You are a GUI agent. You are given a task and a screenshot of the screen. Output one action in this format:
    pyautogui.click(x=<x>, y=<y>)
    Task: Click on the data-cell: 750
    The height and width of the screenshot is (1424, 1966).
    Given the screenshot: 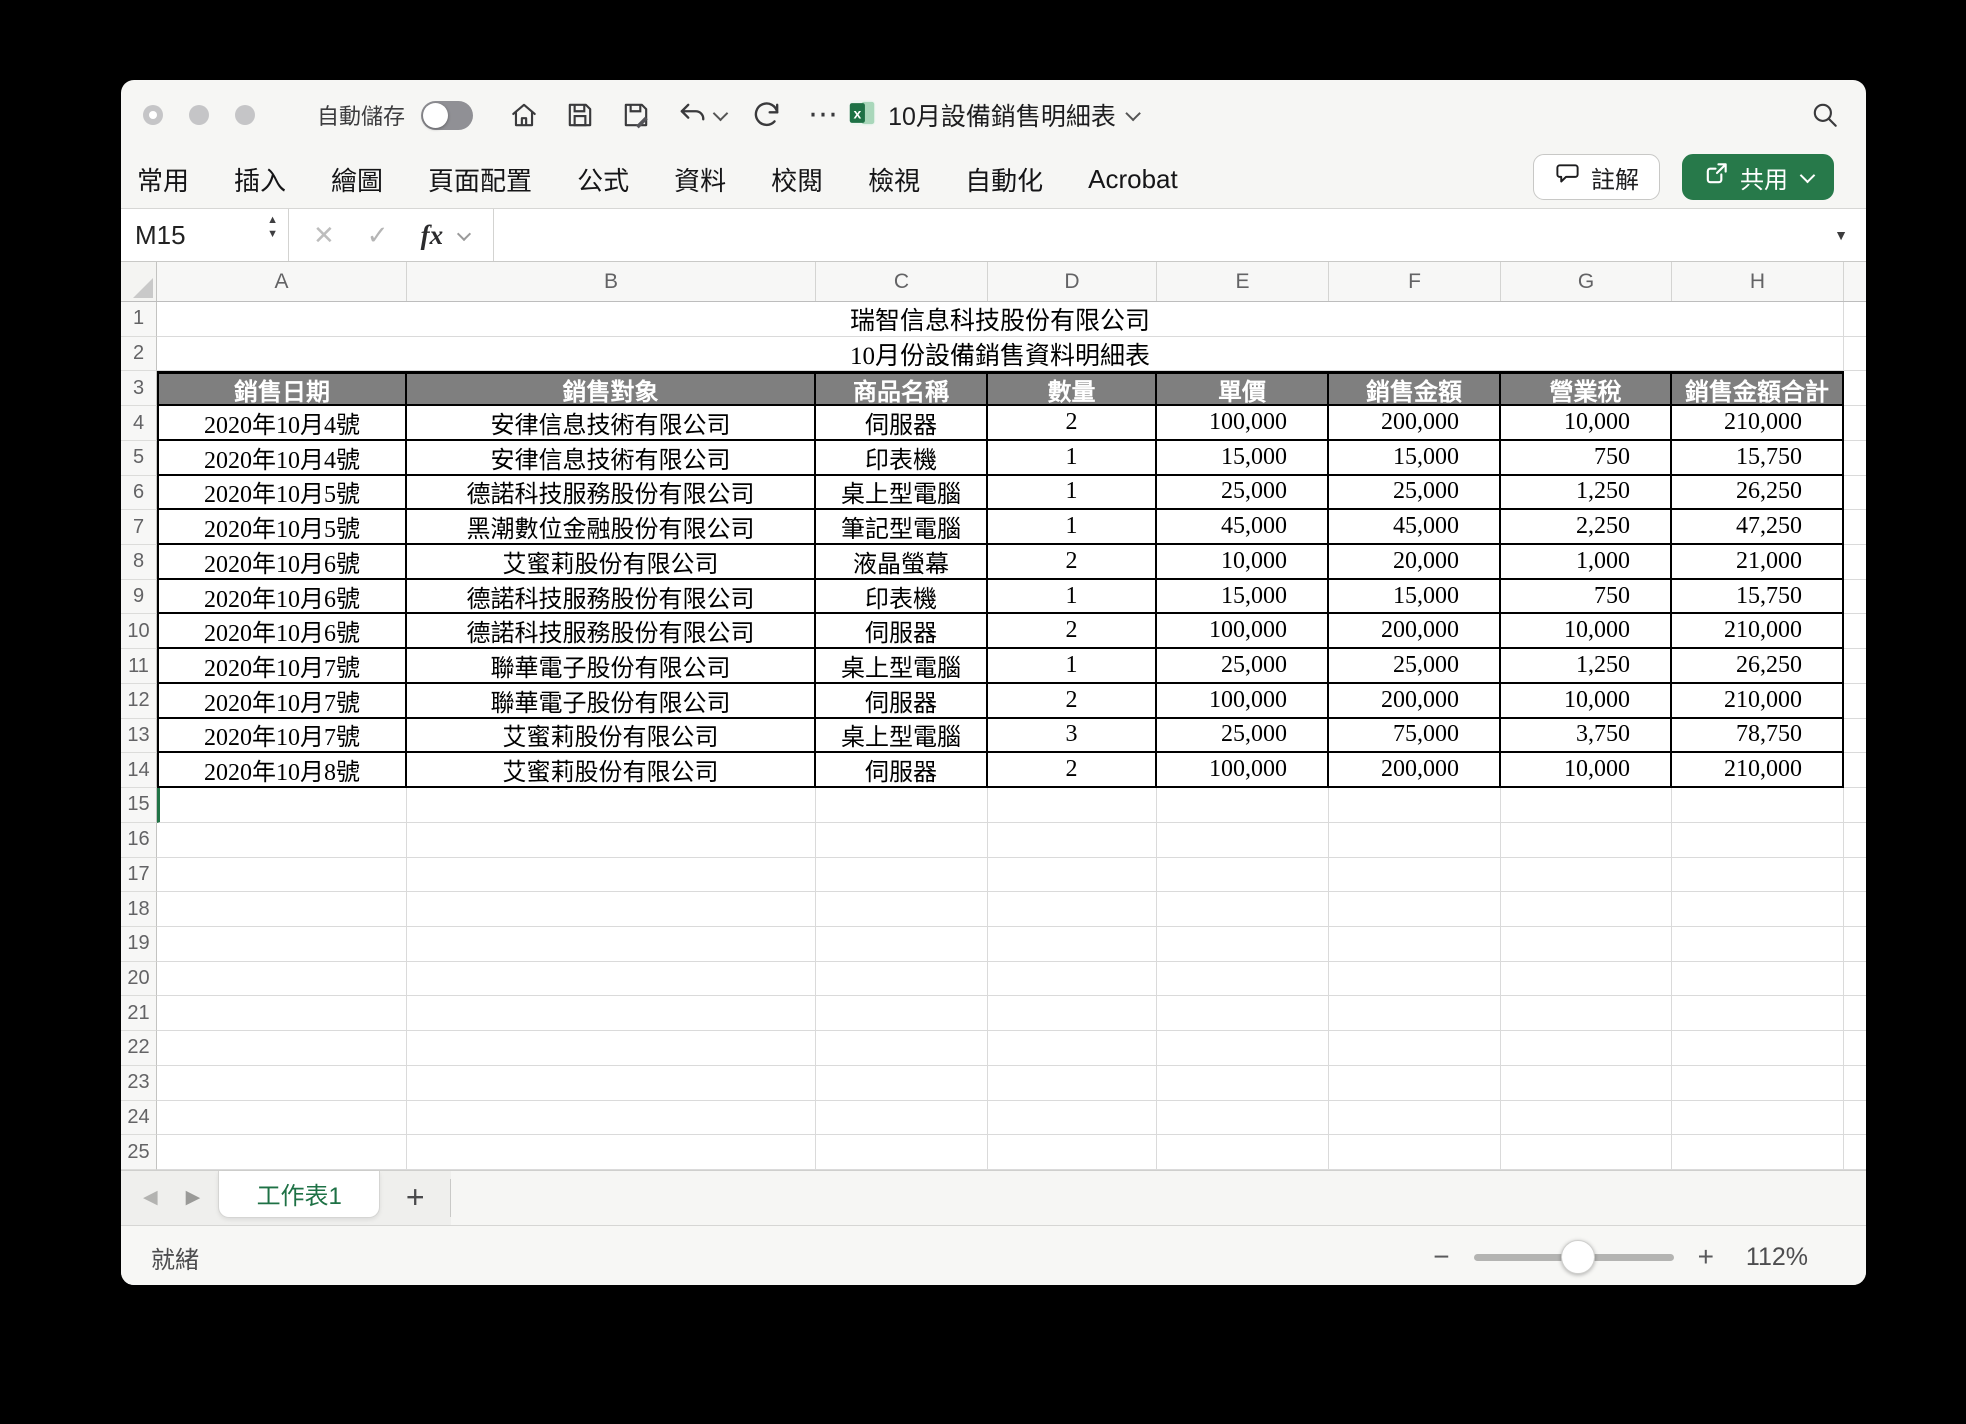 What is the action you would take?
    pyautogui.click(x=1586, y=458)
    